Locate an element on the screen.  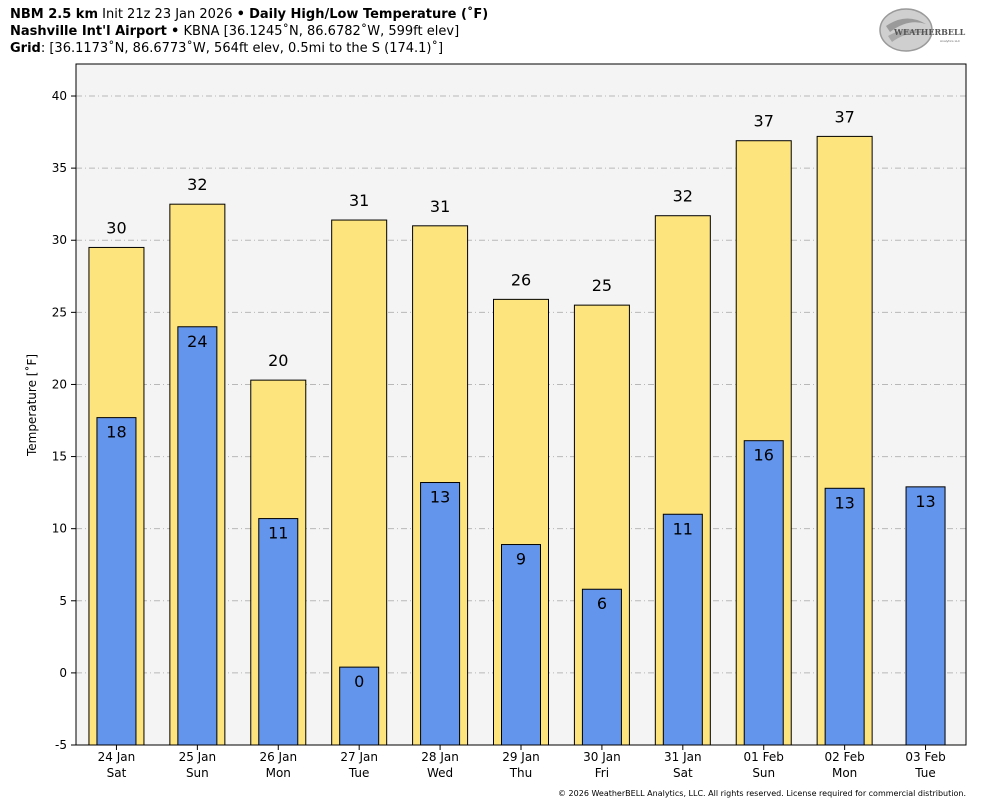
y-tick-label: 40 is located at coordinates (59, 96).